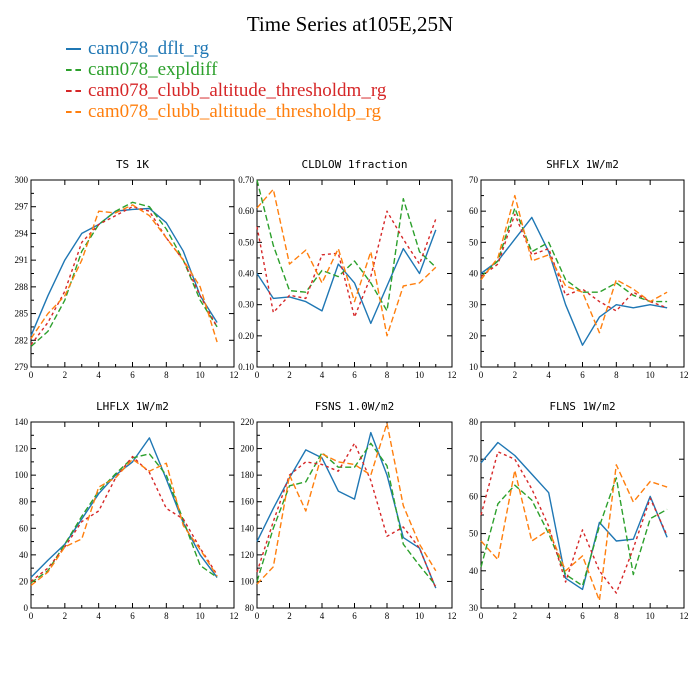 Image resolution: width=700 pixels, height=700 pixels. What do you see at coordinates (248, 422) in the screenshot?
I see `y-tick-label: 220` at bounding box center [248, 422].